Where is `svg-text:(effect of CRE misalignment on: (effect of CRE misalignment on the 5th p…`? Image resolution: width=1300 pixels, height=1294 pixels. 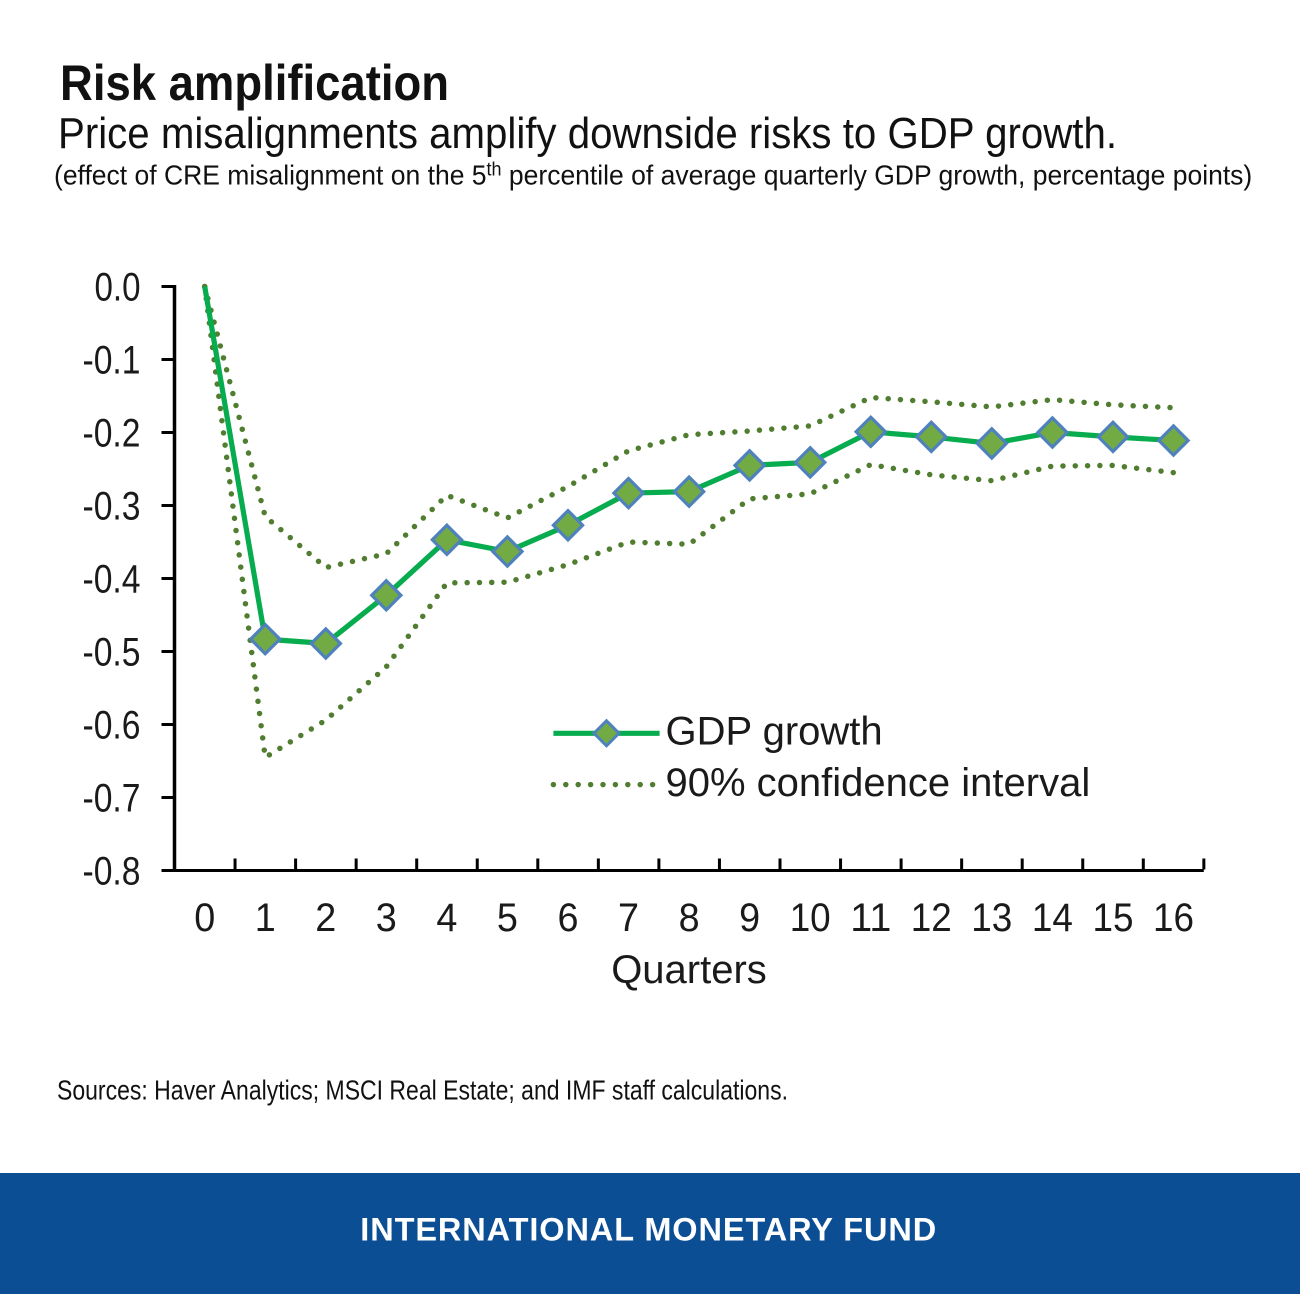 svg-text:(effect of CRE misalignment on: (effect of CRE misalignment on the 5th p… is located at coordinates (653, 174).